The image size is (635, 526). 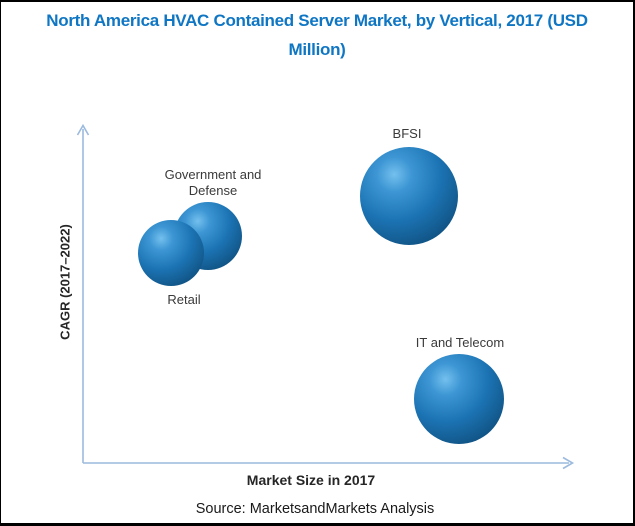 What do you see at coordinates (315, 509) in the screenshot?
I see `source-note: Source: MarketsandMarkets Analysis` at bounding box center [315, 509].